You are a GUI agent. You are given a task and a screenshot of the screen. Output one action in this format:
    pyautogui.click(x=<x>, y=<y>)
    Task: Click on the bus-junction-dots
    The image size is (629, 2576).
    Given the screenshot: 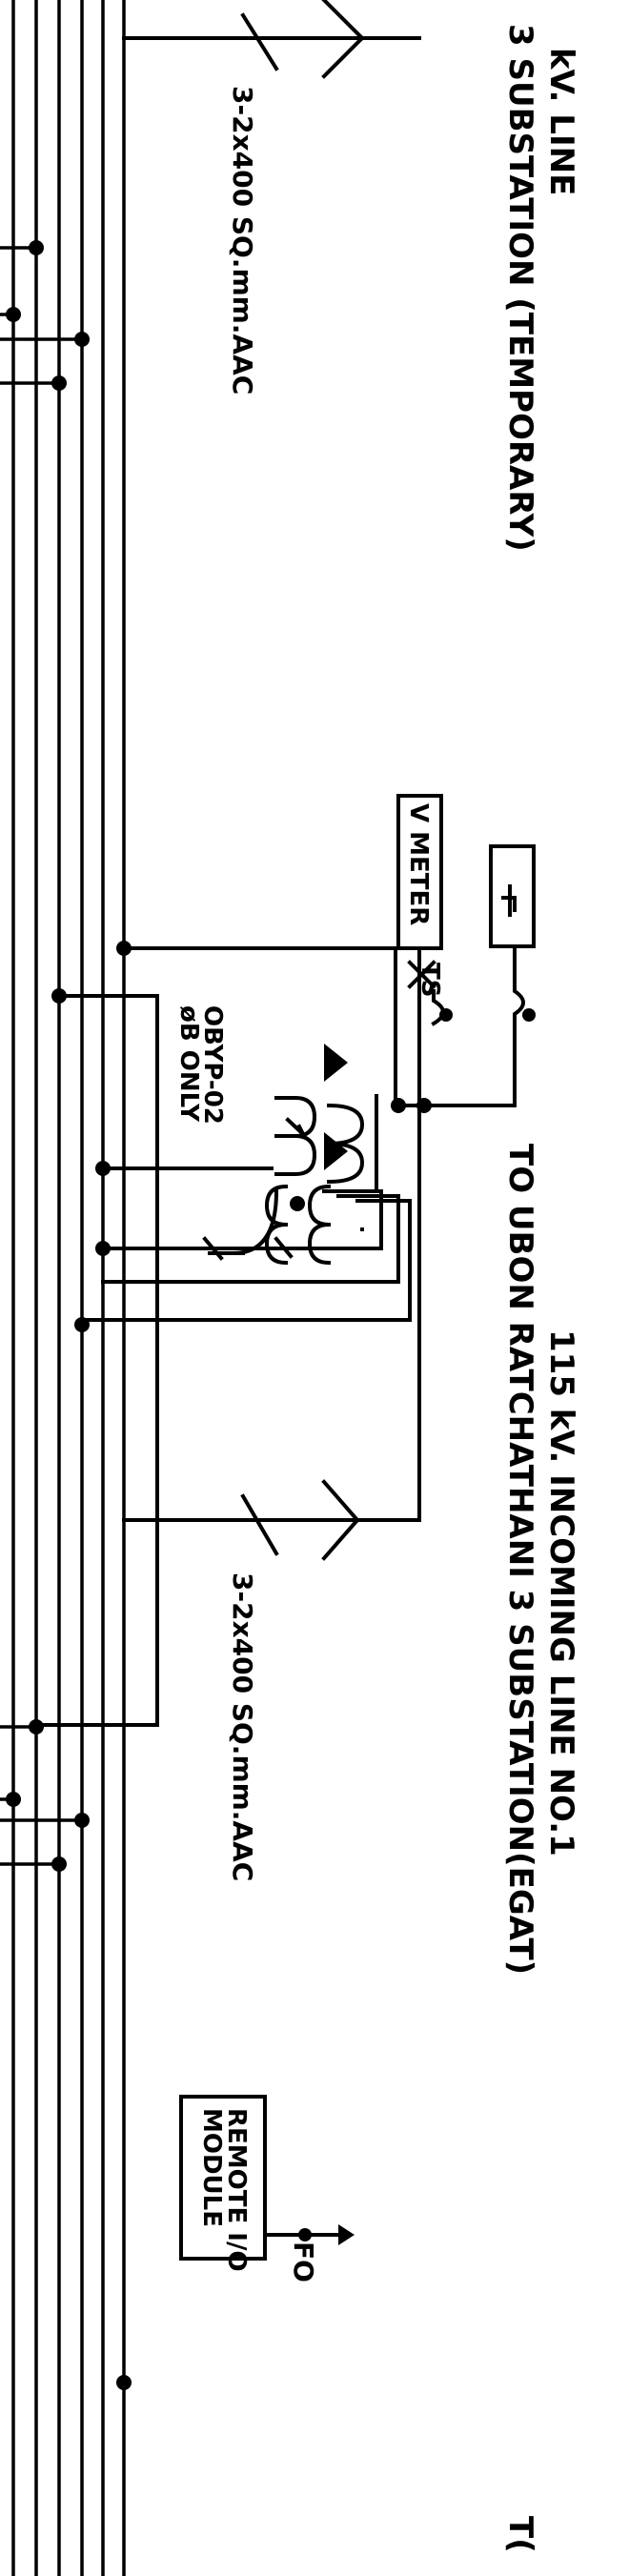 What is the action you would take?
    pyautogui.click(x=91, y=1665)
    